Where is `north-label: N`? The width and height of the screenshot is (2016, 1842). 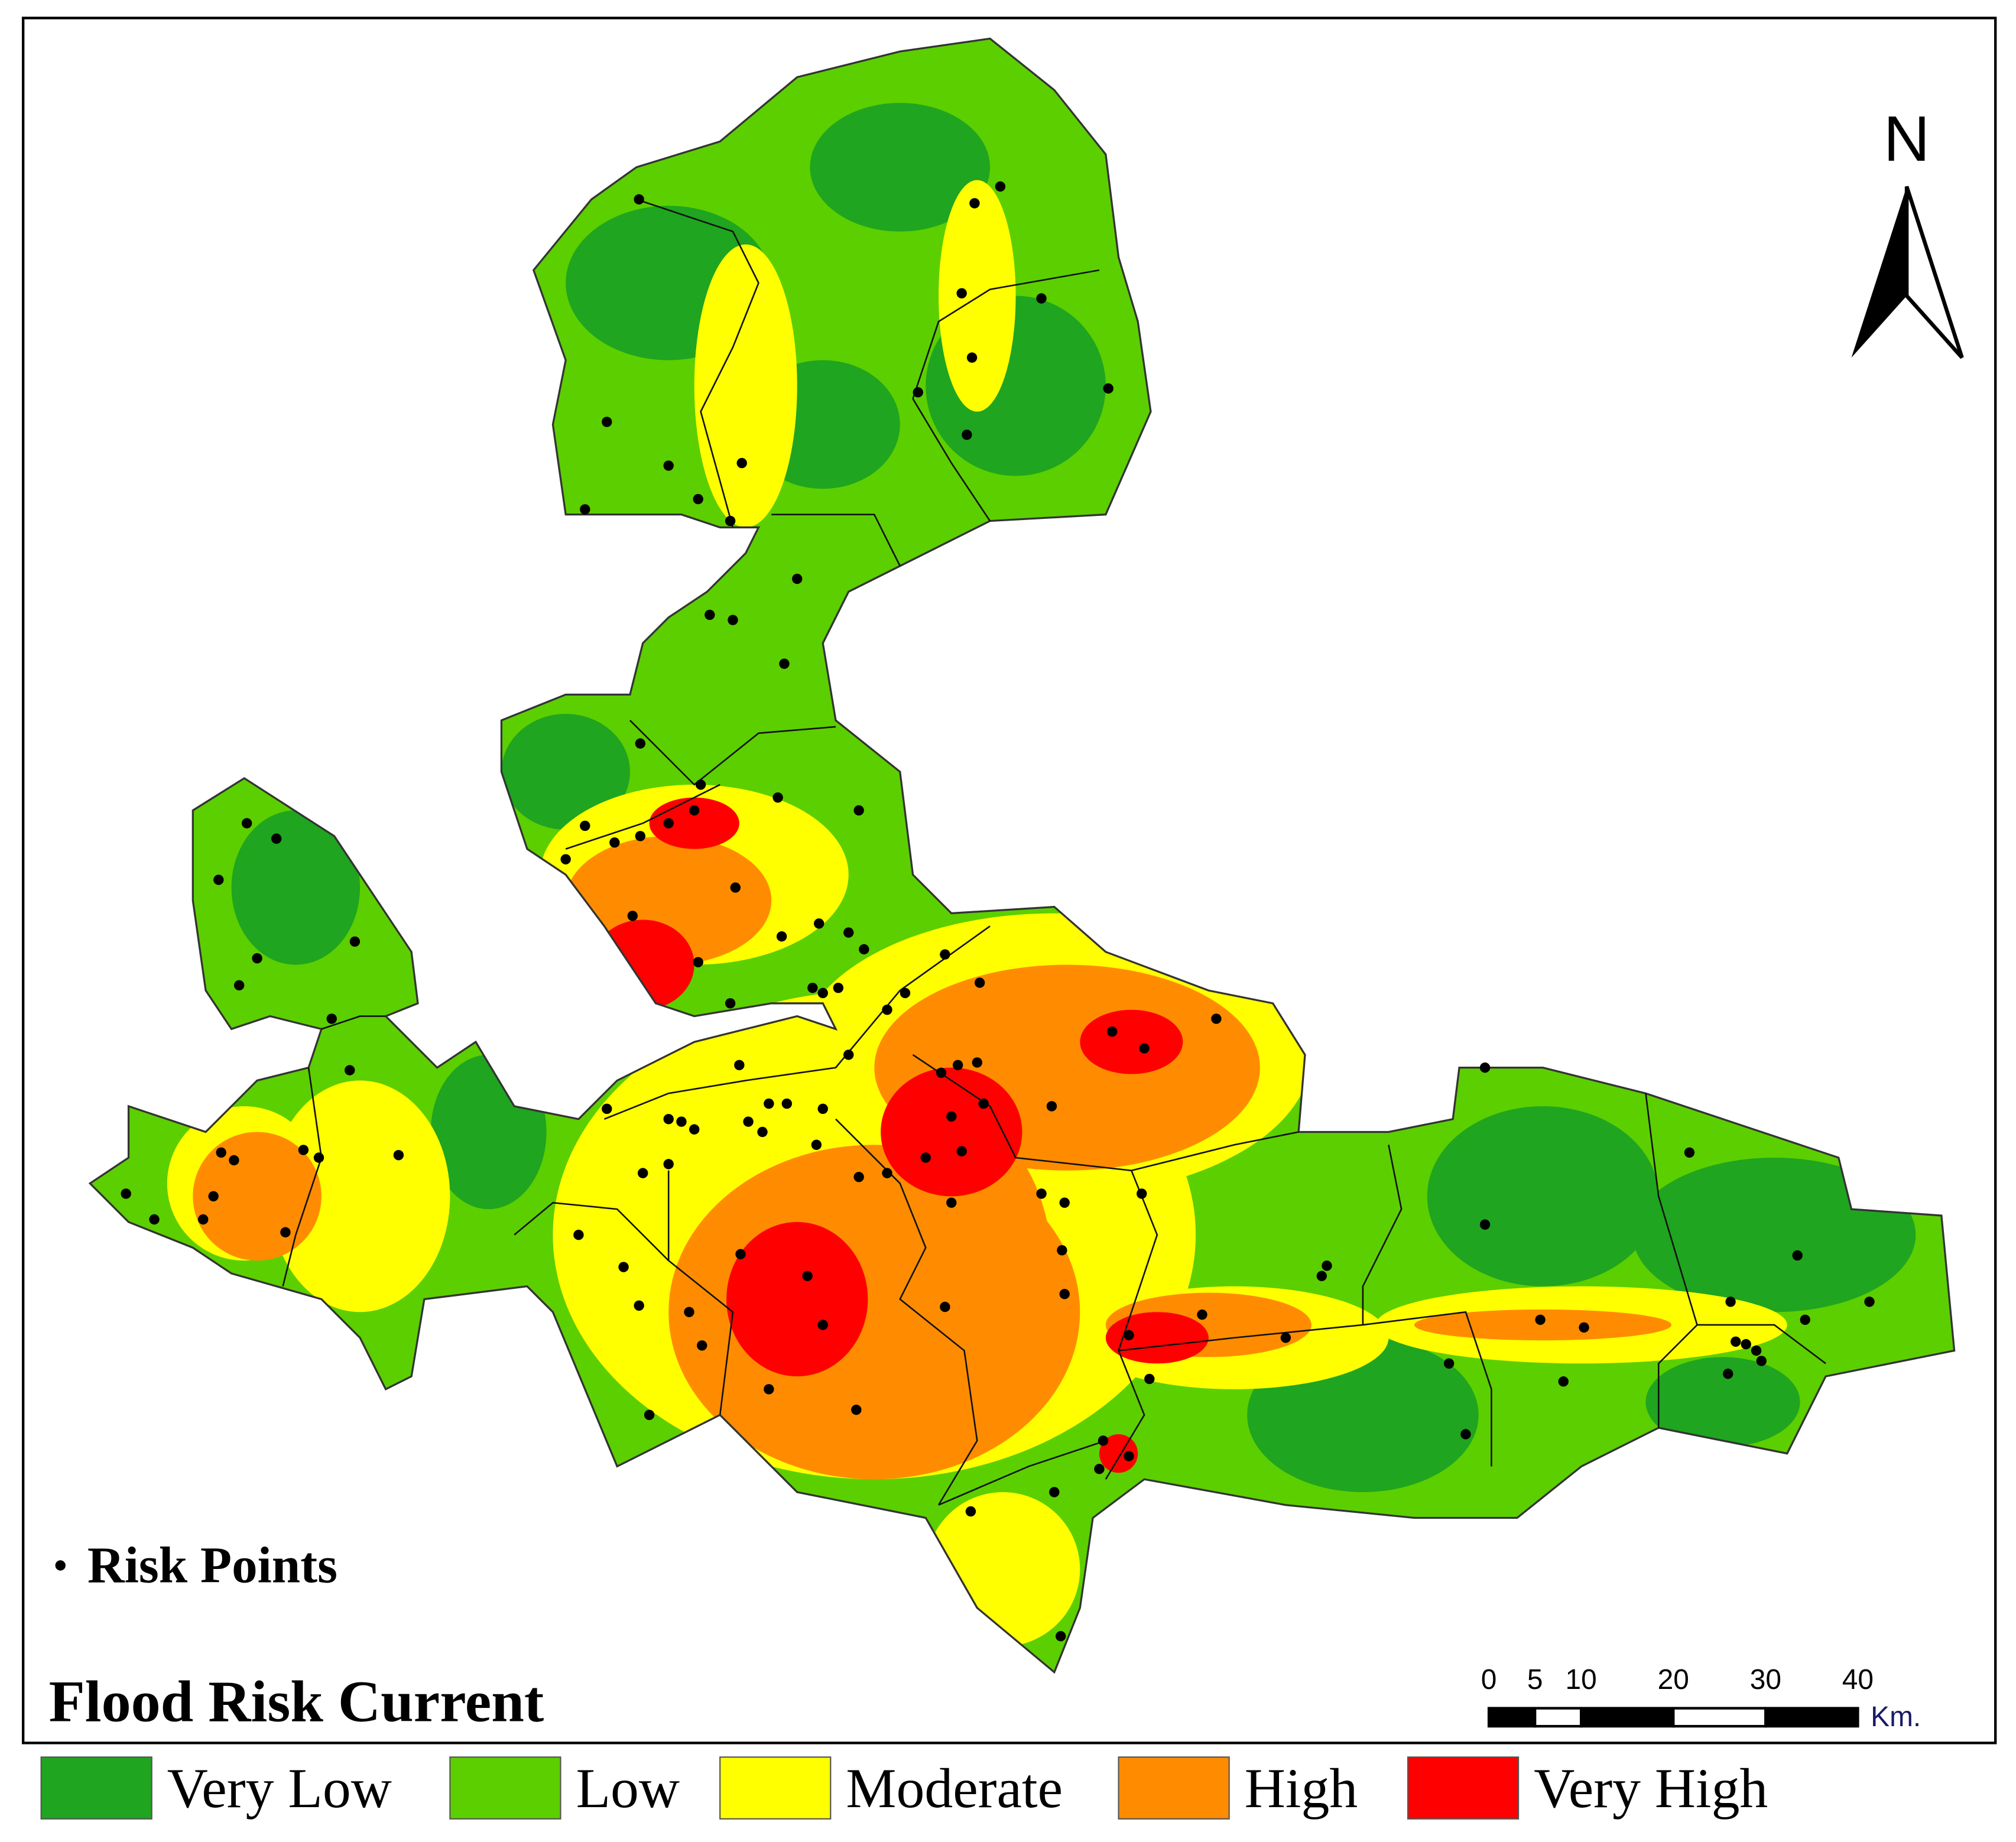
north-label: N is located at coordinates (1907, 139).